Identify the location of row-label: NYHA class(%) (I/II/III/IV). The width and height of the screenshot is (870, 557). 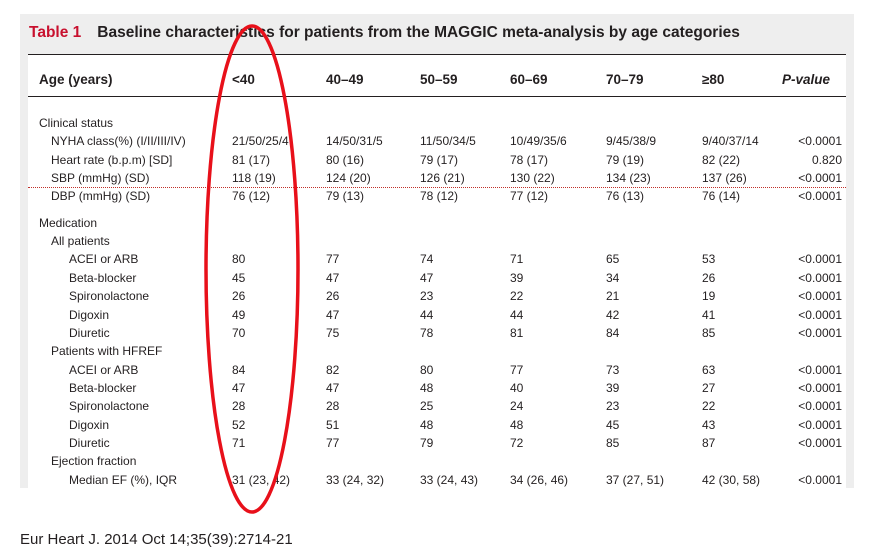
(118, 141).